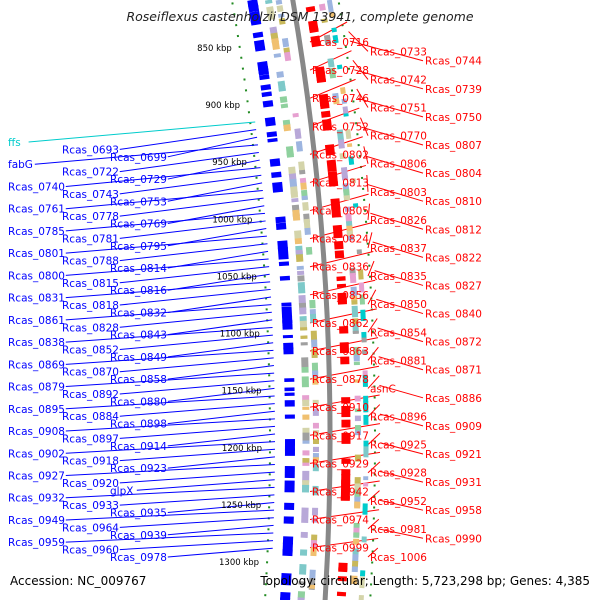  Describe the element at coordinates (36, 410) in the screenshot. I see `gene-label: Rcas_0895` at that location.